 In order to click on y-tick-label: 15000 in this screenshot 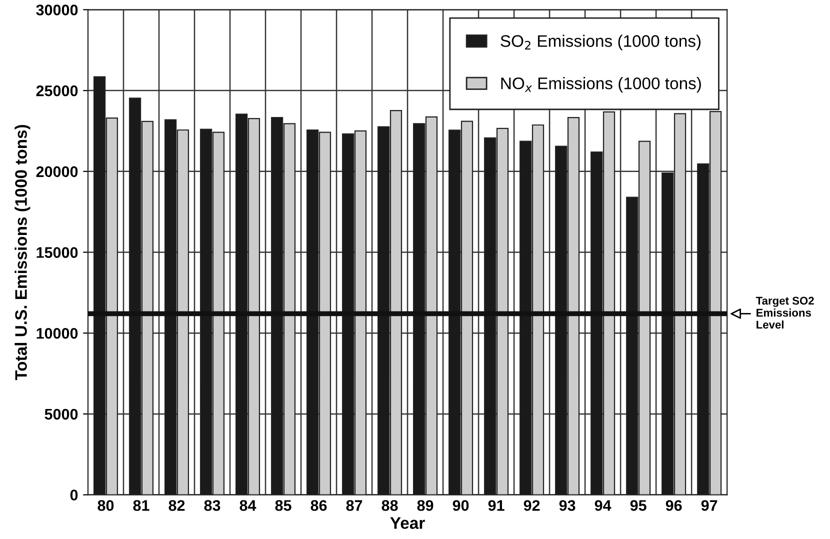, I will do `click(57, 252)`.